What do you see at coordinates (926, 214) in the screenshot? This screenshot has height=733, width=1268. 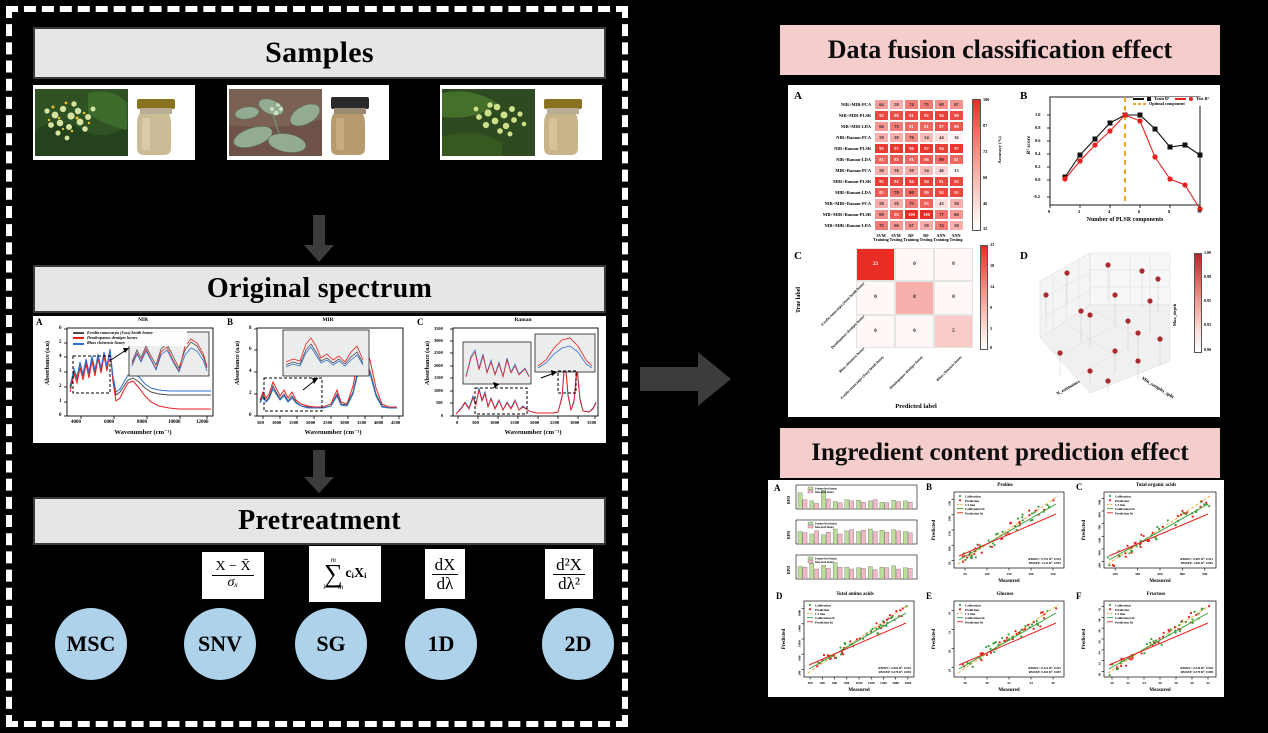 I see `heatmap-cell: 100` at bounding box center [926, 214].